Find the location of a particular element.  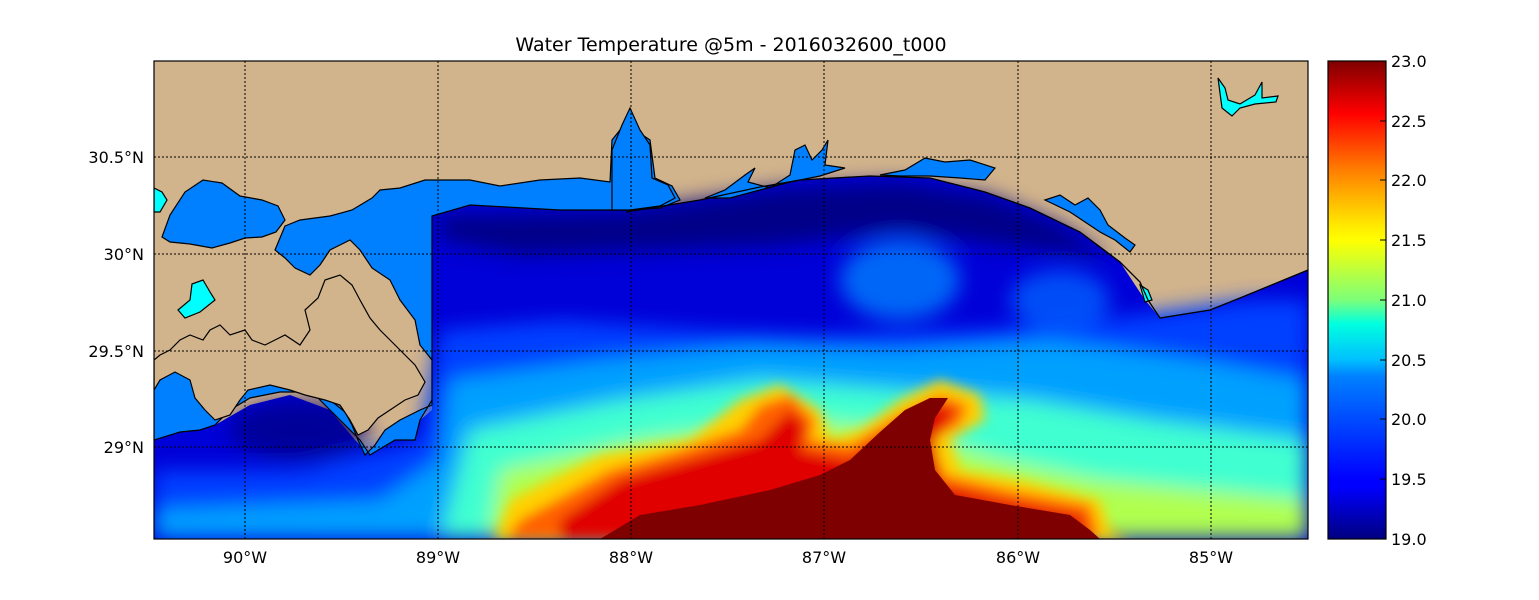

colorbar-gradient is located at coordinates (1357, 300).